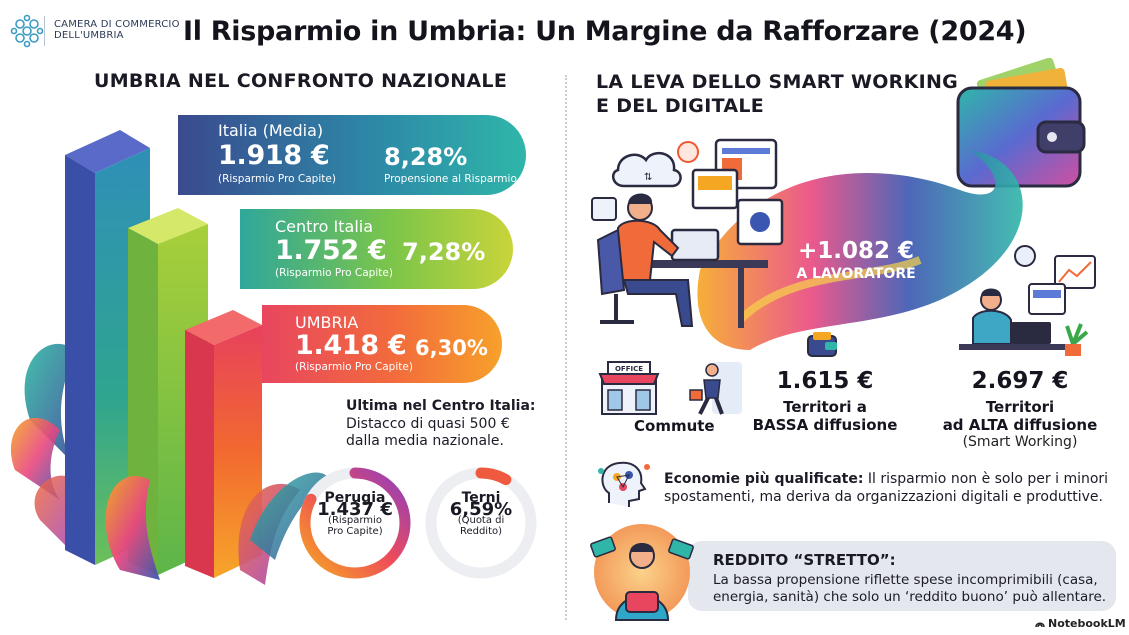 Image resolution: width=1129 pixels, height=635 pixels. Describe the element at coordinates (822, 344) in the screenshot. I see `small-wallet-icon` at that location.